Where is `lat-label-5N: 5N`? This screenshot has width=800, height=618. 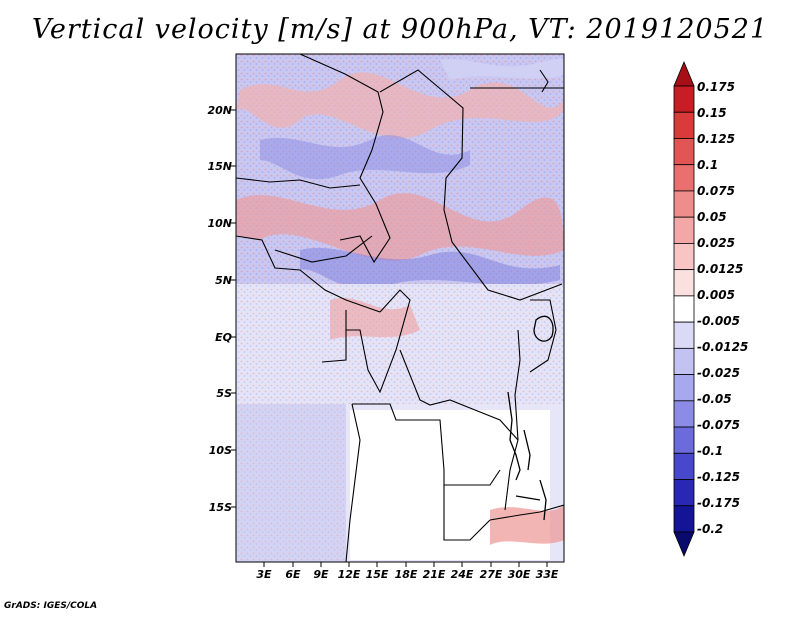
lat-label-5N: 5N is located at coordinates (223, 280).